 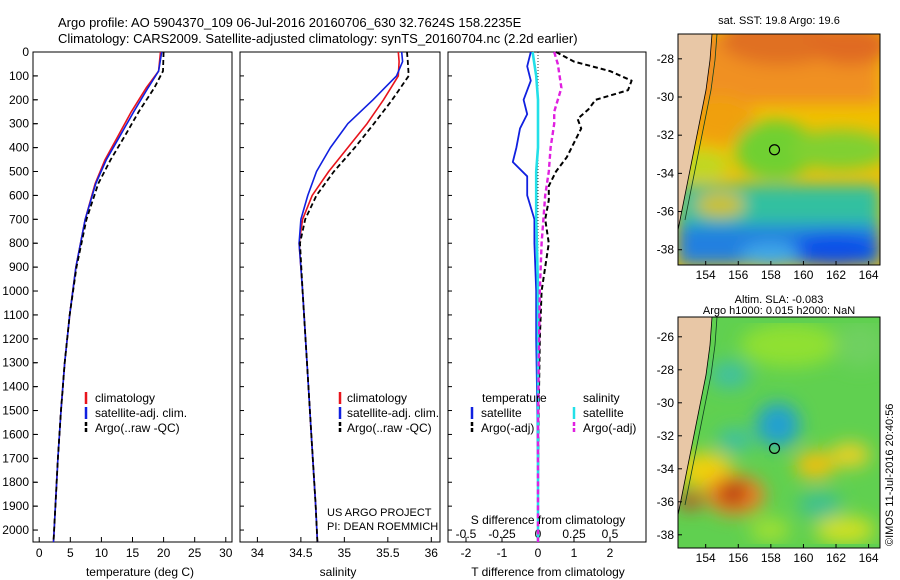 What do you see at coordinates (15, 363) in the screenshot?
I see `depth-tick-label: 1300` at bounding box center [15, 363].